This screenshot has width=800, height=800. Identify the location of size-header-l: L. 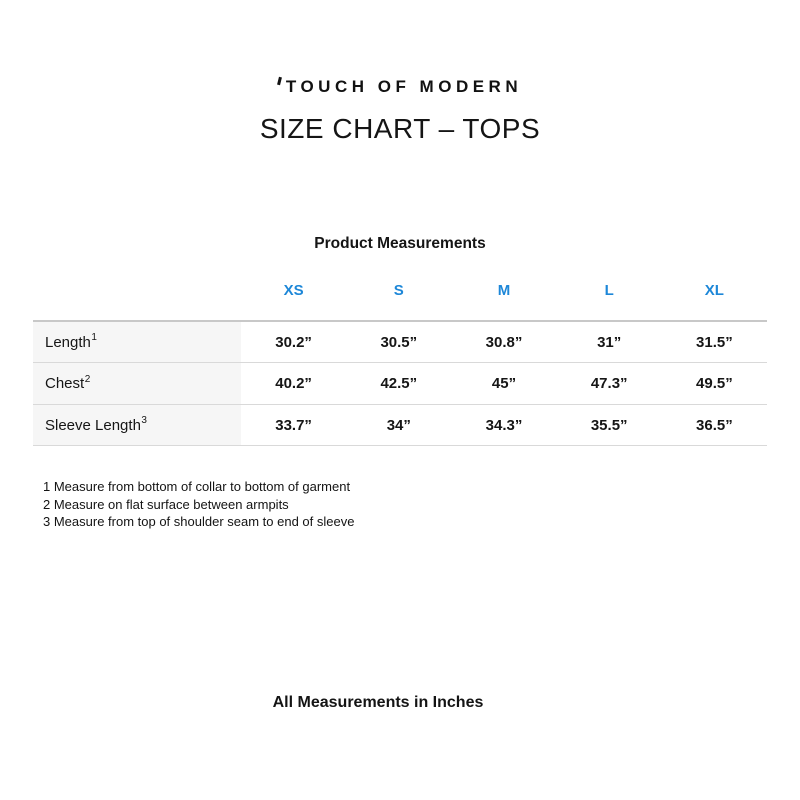
(609, 290).